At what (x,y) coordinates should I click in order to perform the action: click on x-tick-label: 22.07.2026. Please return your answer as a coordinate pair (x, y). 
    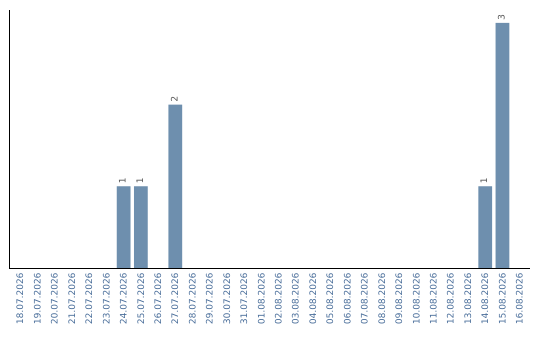
    Looking at the image, I should click on (90, 298).